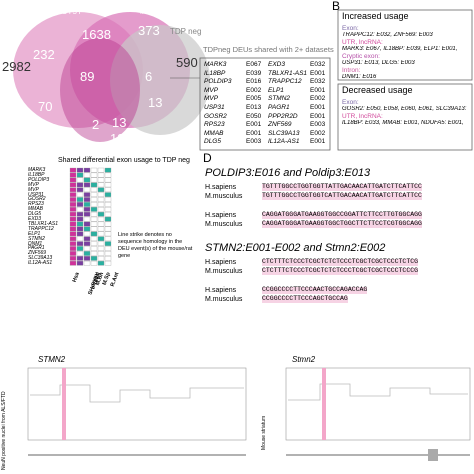 Image resolution: width=474 pixels, height=474 pixels. What do you see at coordinates (37, 253) in the screenshot?
I see `text: ZNF569` at bounding box center [37, 253].